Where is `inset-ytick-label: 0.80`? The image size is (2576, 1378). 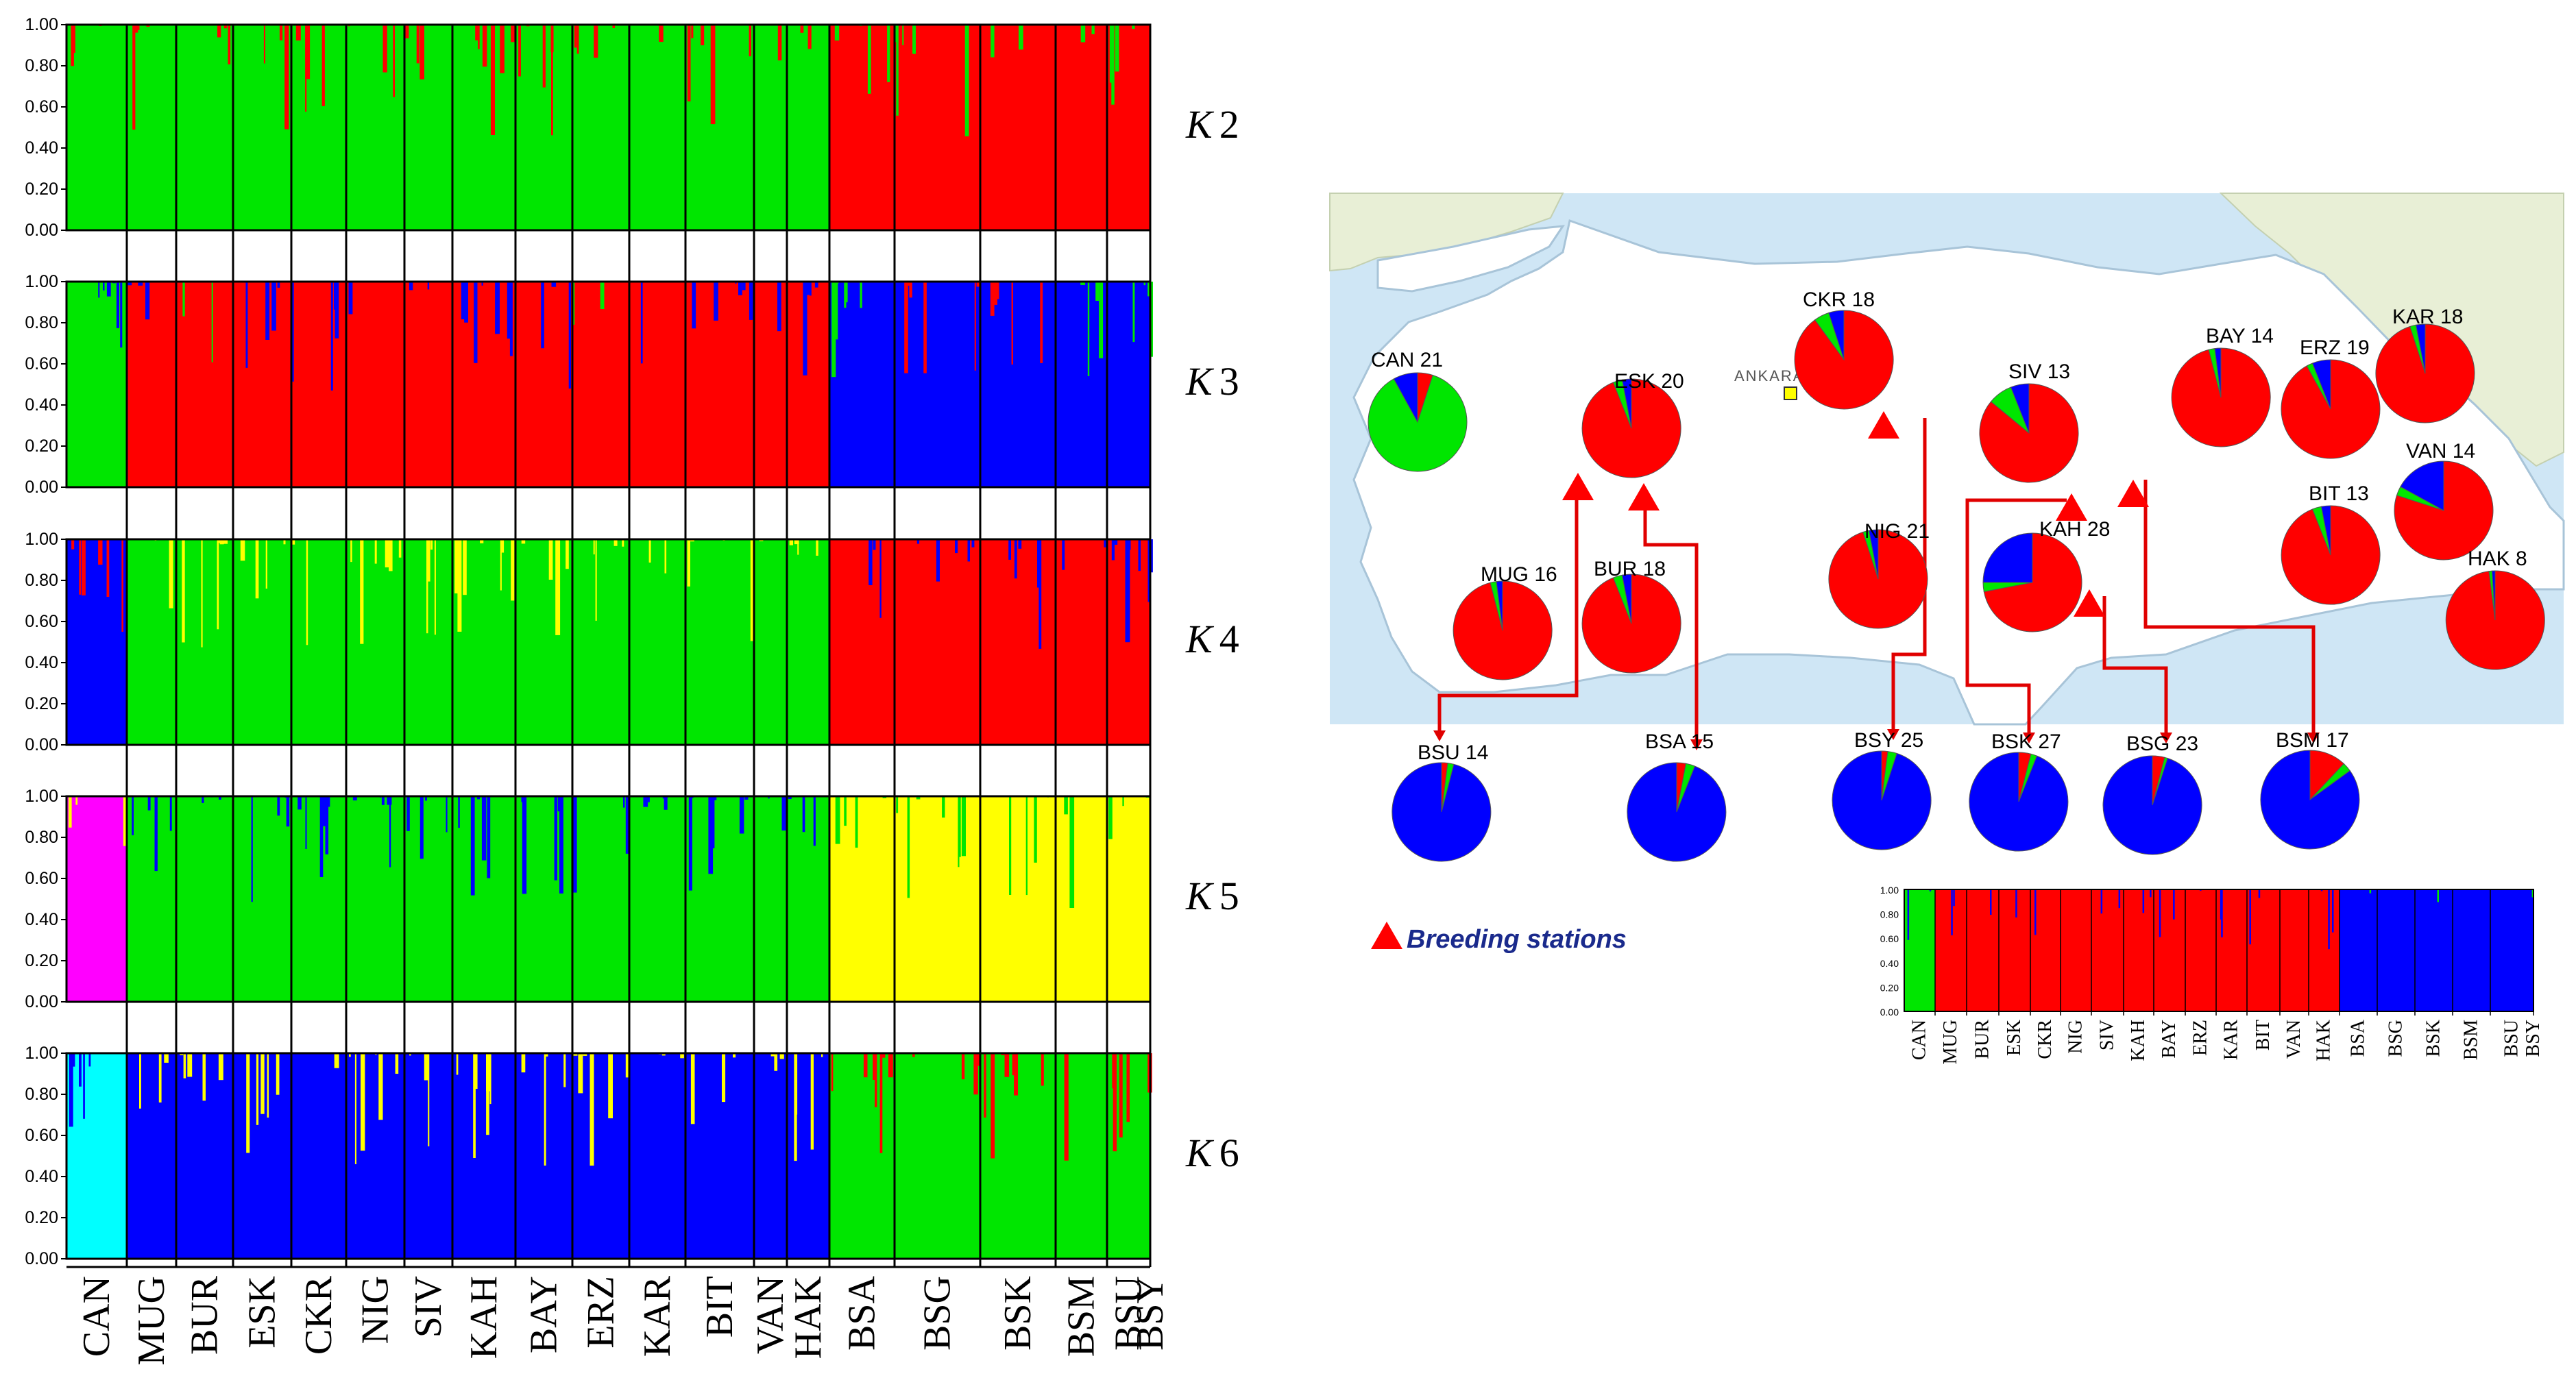 inset-ytick-label: 0.80 is located at coordinates (1889, 915).